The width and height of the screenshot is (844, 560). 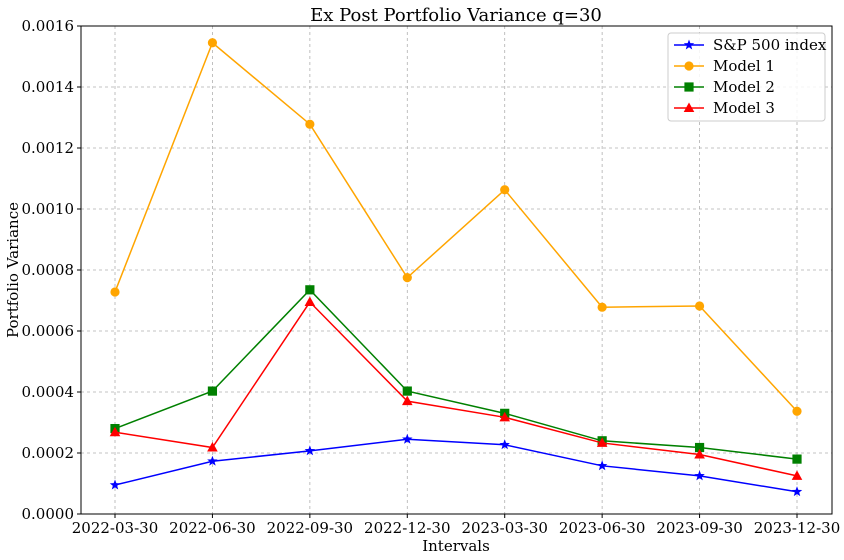 I want to click on y-tick-label: 0.0012, so click(x=48, y=148).